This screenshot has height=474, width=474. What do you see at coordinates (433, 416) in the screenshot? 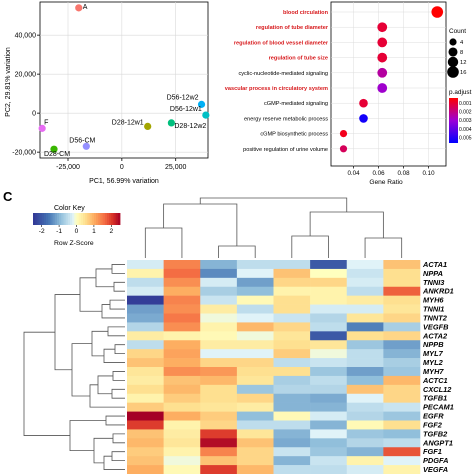
I see `heatmap-row-label: EGFR` at bounding box center [433, 416].